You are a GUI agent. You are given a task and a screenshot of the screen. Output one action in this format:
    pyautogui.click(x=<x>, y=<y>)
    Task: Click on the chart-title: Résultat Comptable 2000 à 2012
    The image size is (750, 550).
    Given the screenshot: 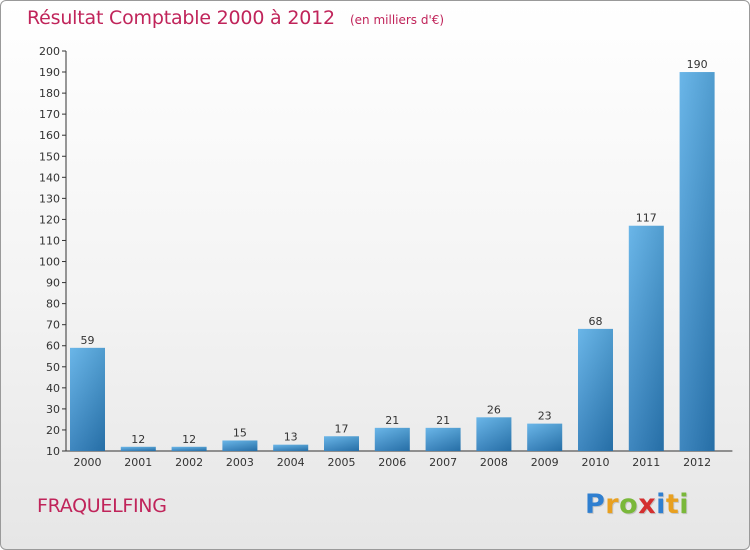 What is the action you would take?
    pyautogui.click(x=181, y=18)
    